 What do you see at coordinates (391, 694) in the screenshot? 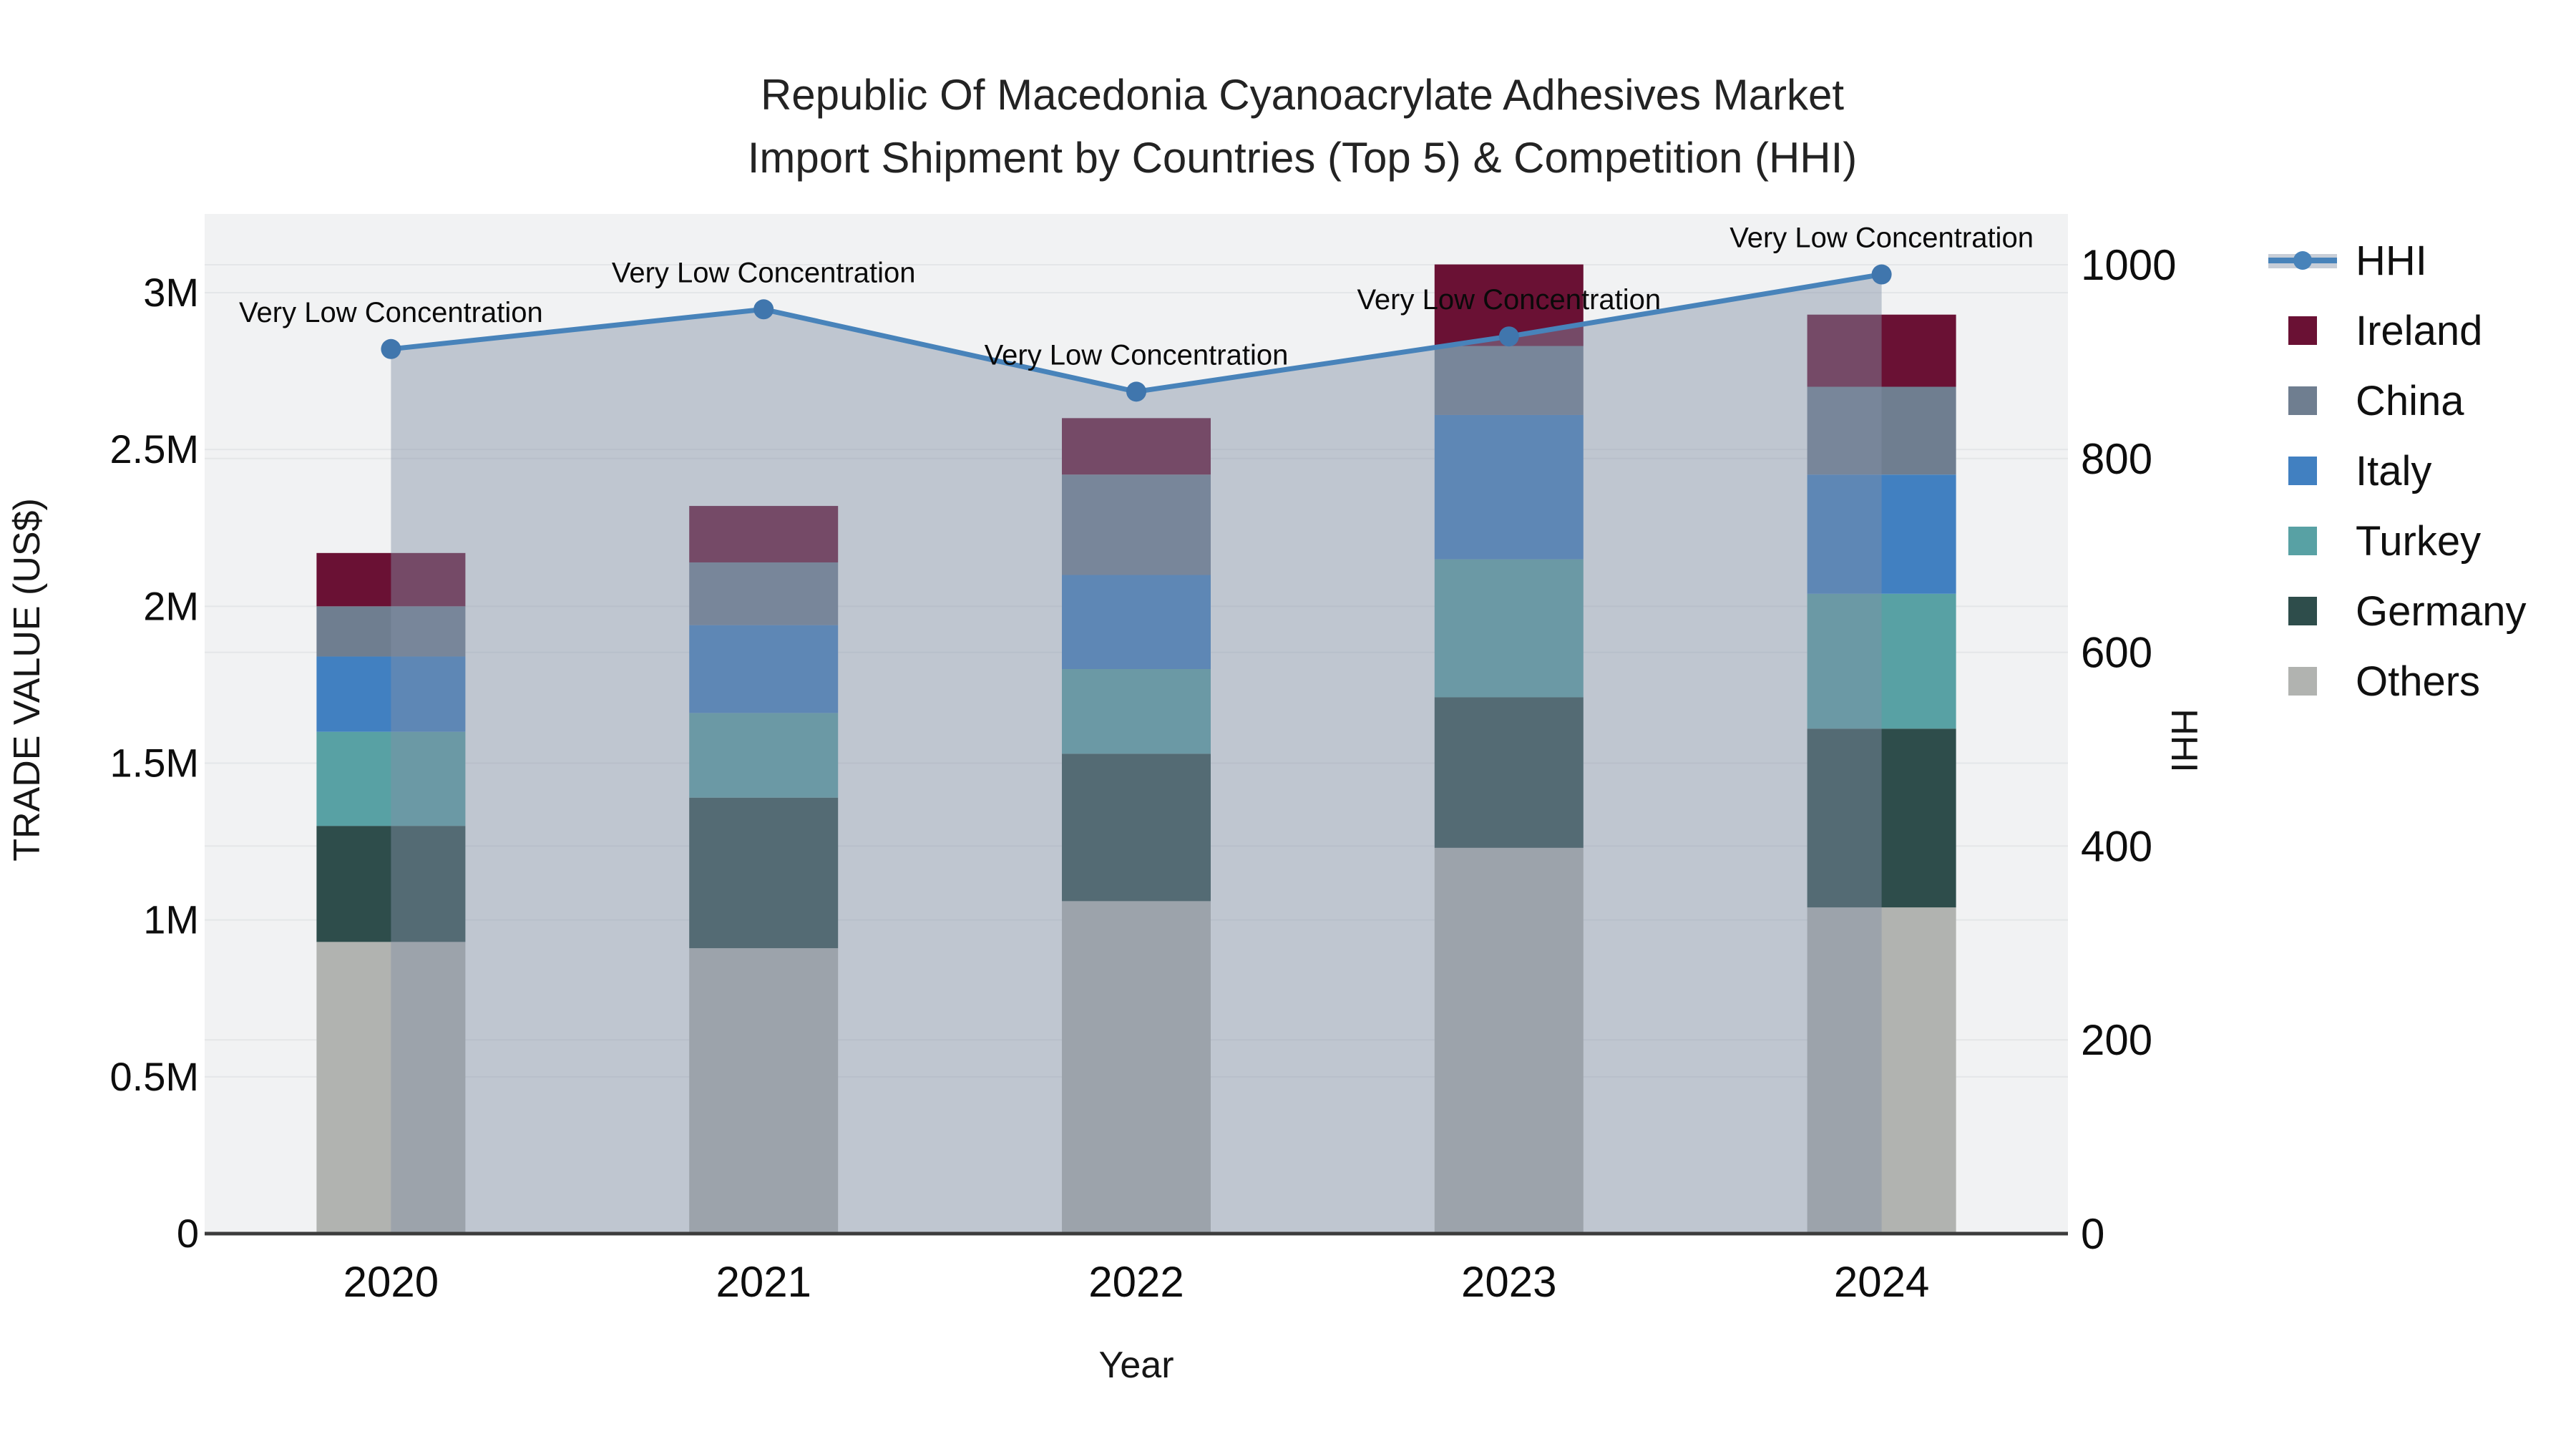
I see `bar-segment-italy-2020` at bounding box center [391, 694].